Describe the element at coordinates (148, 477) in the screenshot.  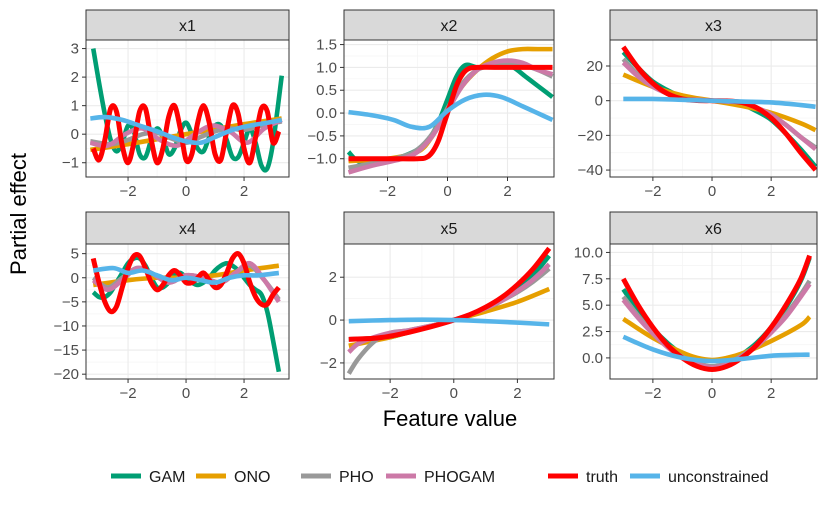
I see `legend-item-gam: GAM` at that location.